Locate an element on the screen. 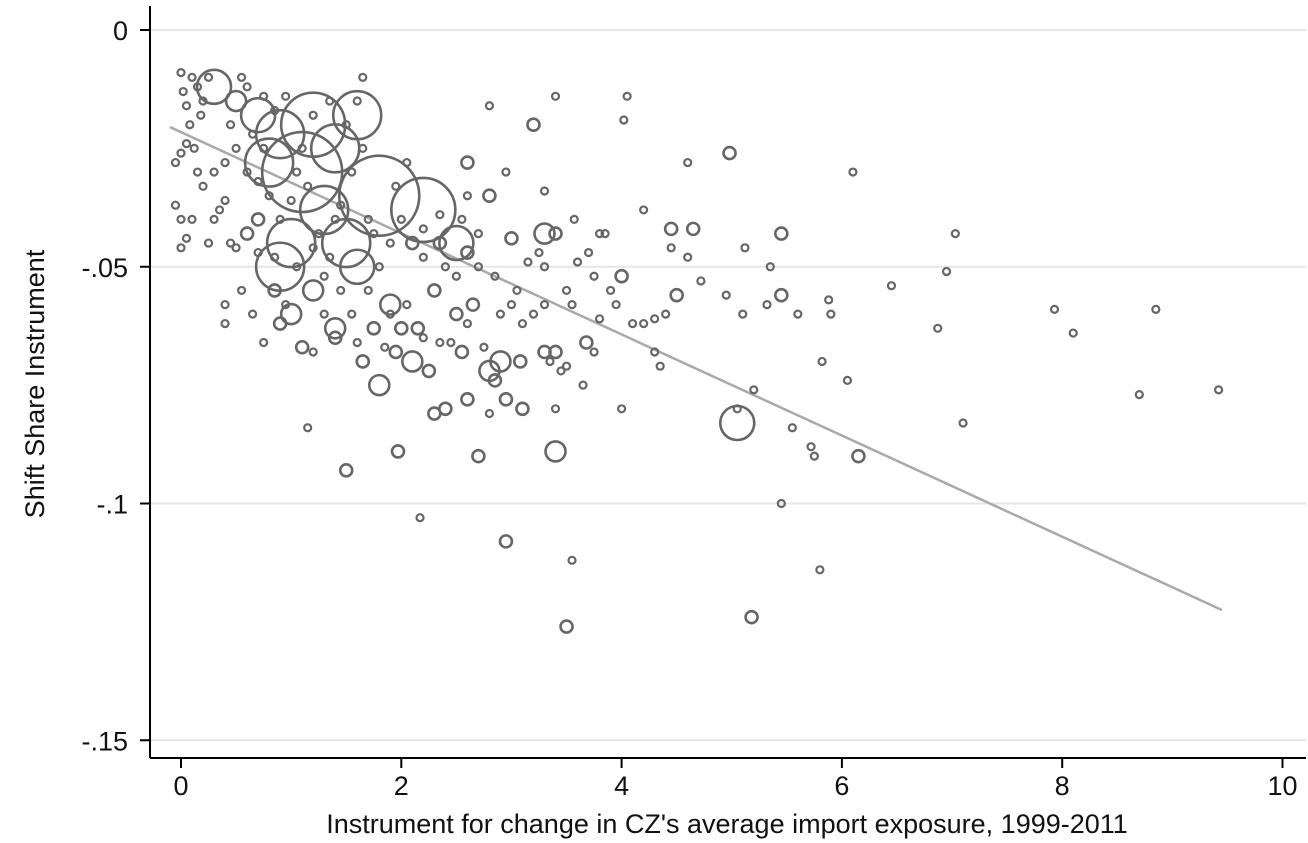 Image resolution: width=1308 pixels, height=843 pixels. y-tick-label: -.15 is located at coordinates (104, 741).